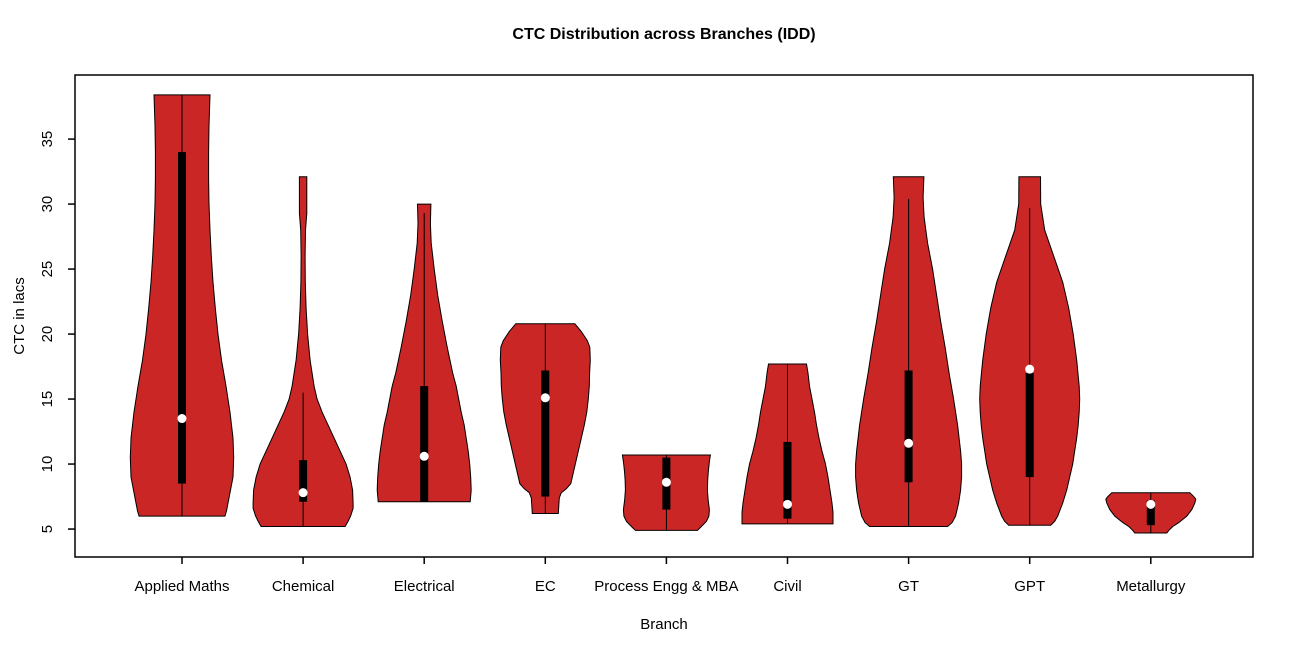  What do you see at coordinates (181, 586) in the screenshot?
I see `x-tick-label: Applied Maths` at bounding box center [181, 586].